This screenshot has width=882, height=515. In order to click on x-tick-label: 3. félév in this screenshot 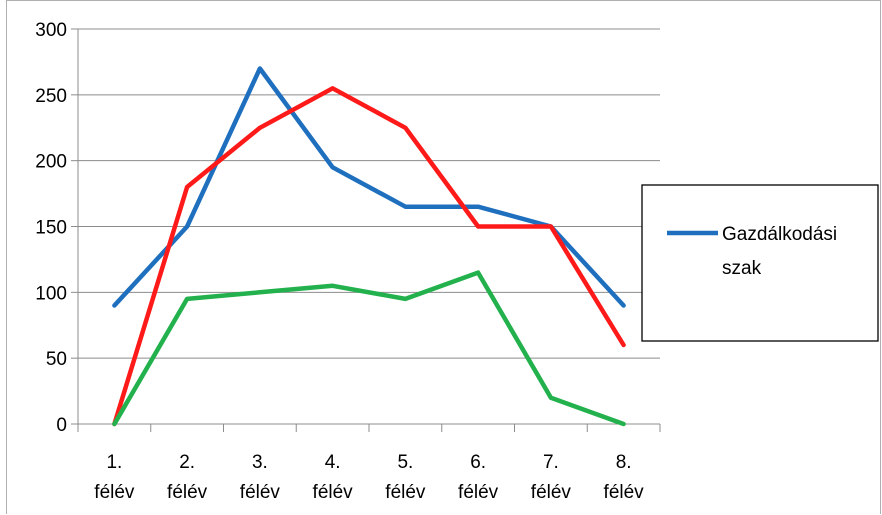, I will do `click(260, 477)`.